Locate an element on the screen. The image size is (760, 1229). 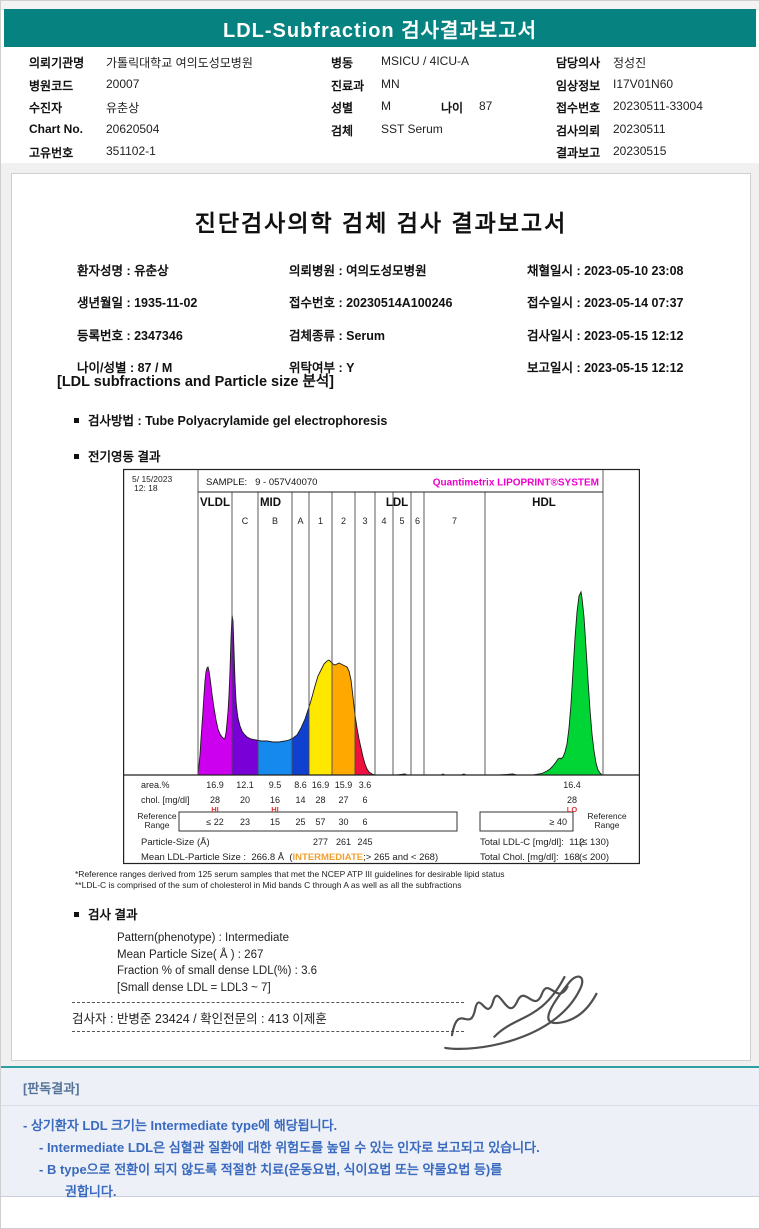
svg-text: chol. [mg/dl] is located at coordinates (165, 800).